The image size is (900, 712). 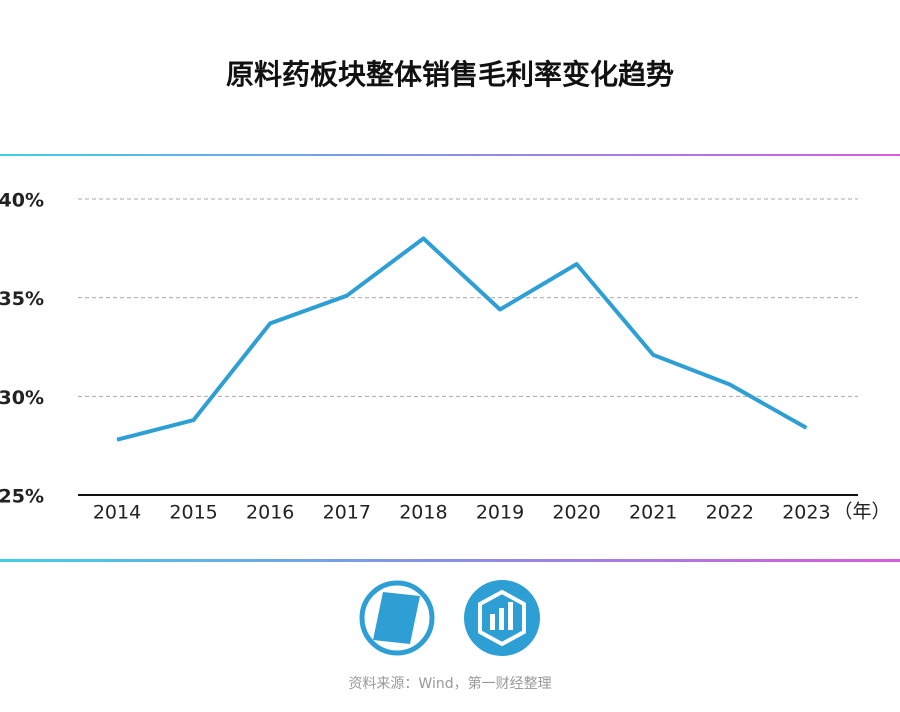 I want to click on y-tick-label: 40%, so click(x=22, y=201).